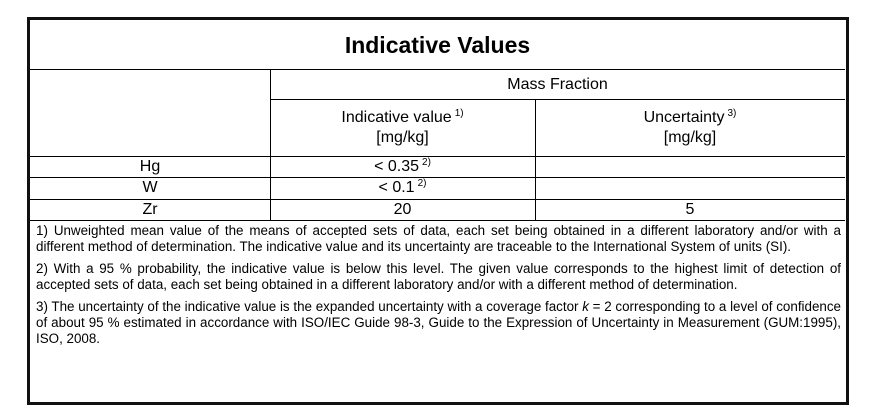  Describe the element at coordinates (732, 113) in the screenshot. I see `note-ref: 3)` at that location.